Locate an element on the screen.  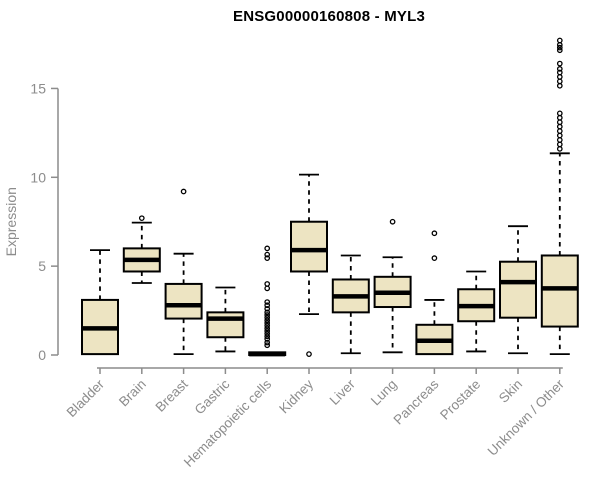
x-axis-category-label: Prostate is located at coordinates (460, 400).